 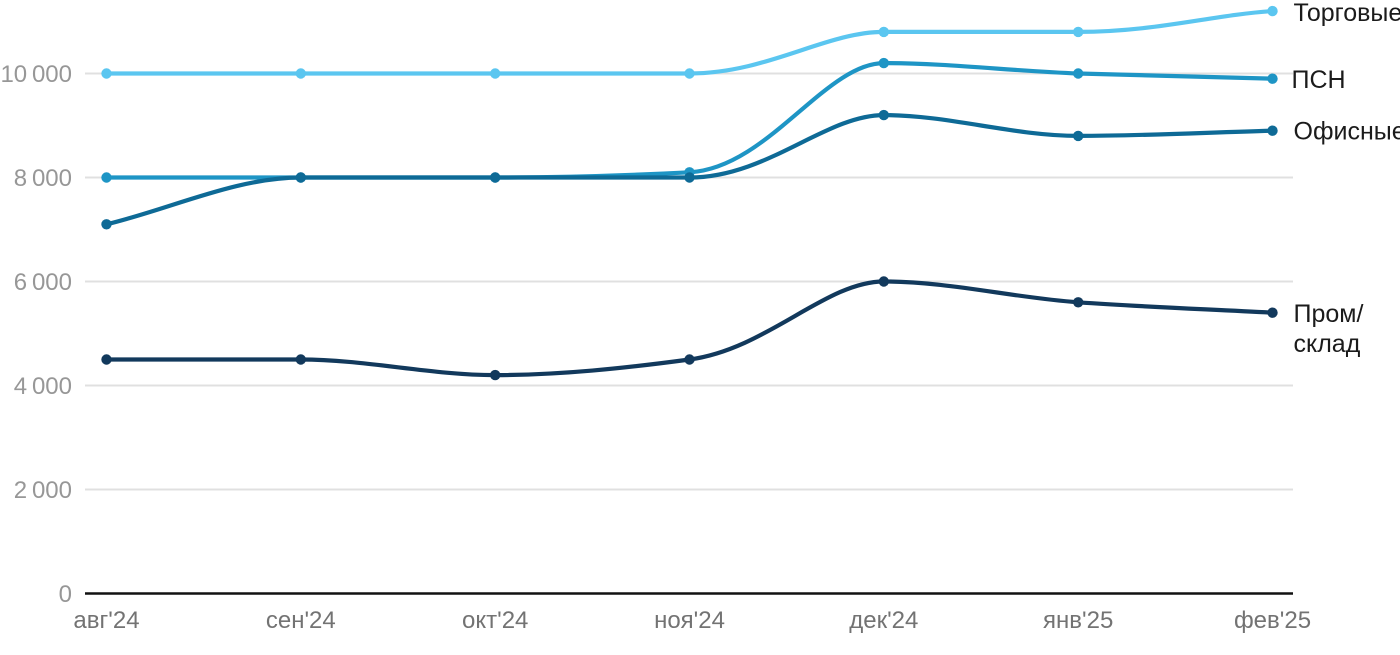 I want to click on svg-text: ноя'24, so click(x=689, y=620).